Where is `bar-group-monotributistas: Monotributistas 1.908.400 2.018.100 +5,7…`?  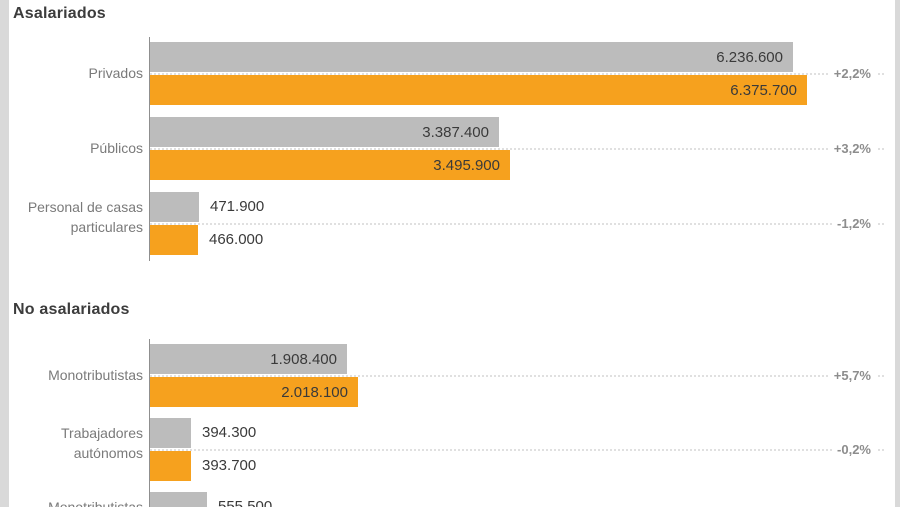 bar-group-monotributistas: Monotributistas 1.908.400 2.018.100 +5,7… is located at coordinates (450, 375).